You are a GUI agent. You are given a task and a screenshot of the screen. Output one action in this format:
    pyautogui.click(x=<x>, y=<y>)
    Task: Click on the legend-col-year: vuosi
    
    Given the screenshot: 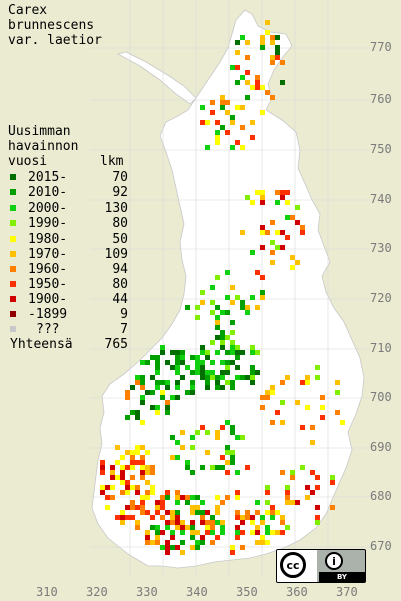 What is the action you would take?
    pyautogui.click(x=28, y=161)
    